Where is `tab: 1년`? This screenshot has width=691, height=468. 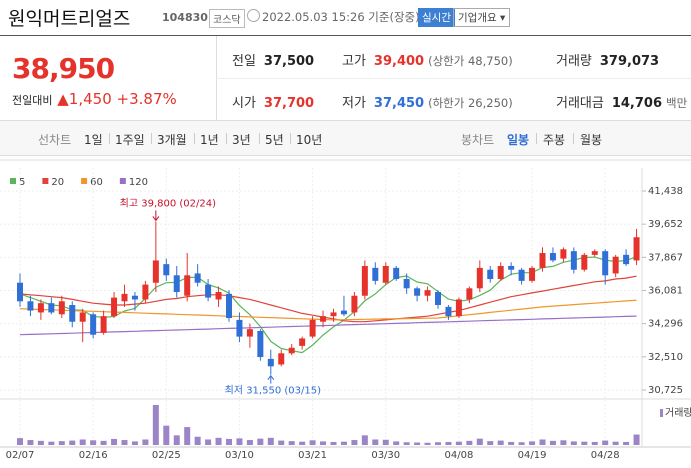
tab: 1년 is located at coordinates (209, 140).